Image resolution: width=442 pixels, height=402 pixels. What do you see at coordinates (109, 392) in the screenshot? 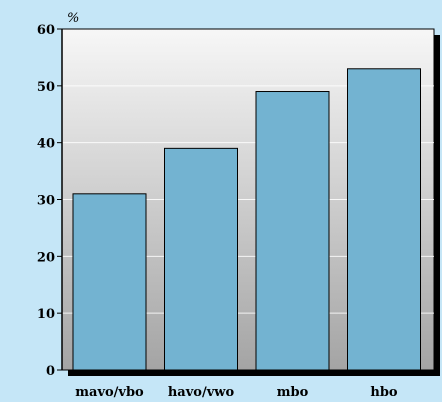
I see `x-tick-label: mavo/vbo` at bounding box center [109, 392].